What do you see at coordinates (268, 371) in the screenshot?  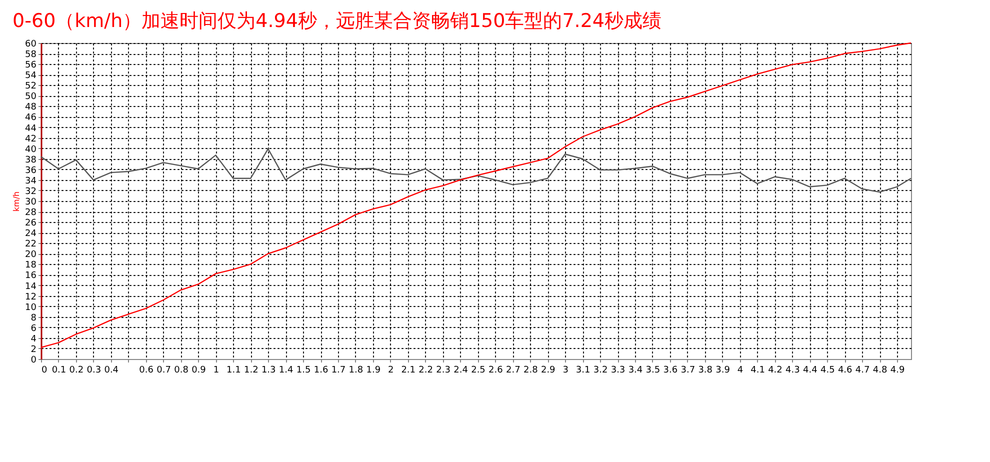 I see `x-tick-label: 1.3` at bounding box center [268, 371].